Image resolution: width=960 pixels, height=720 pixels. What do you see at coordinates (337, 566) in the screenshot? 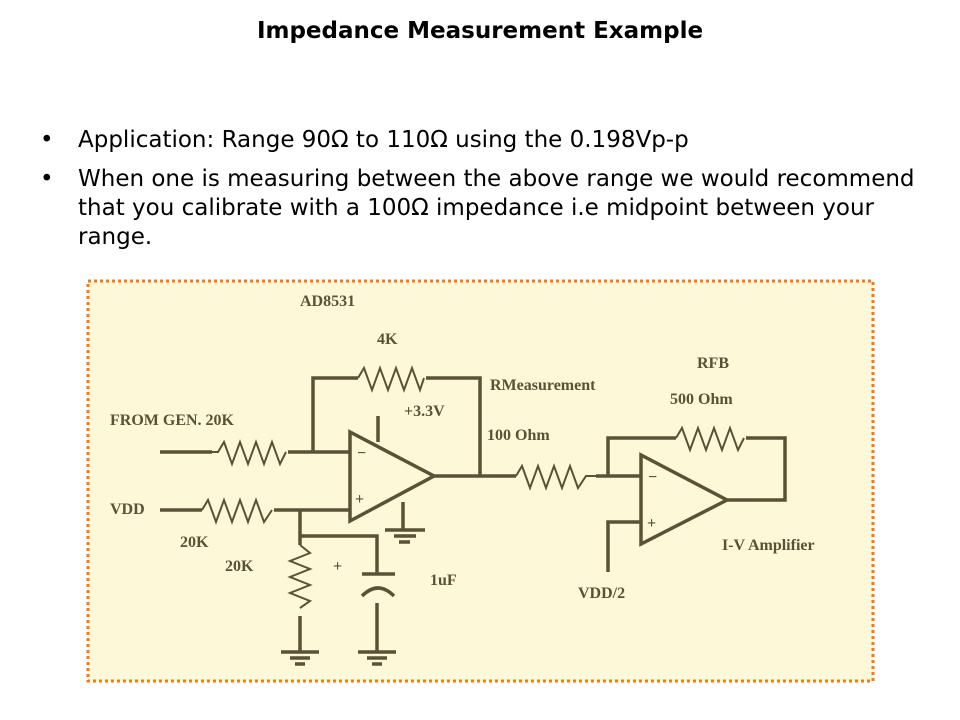
I see `label-cap-plus: +` at bounding box center [337, 566].